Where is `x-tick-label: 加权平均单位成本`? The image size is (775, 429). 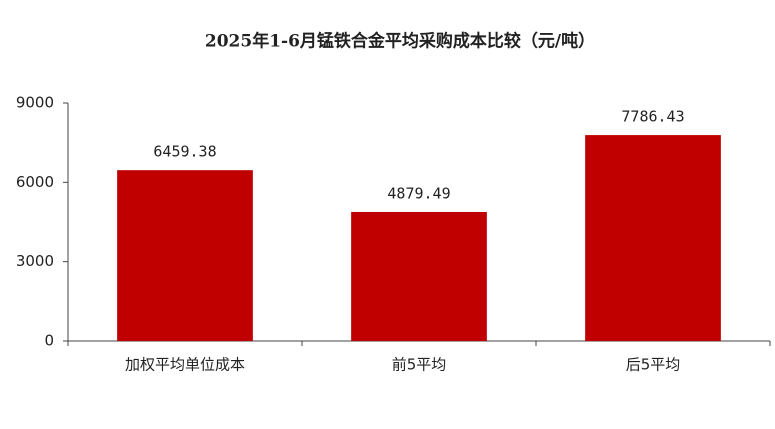
x-tick-label: 加权平均单位成本 is located at coordinates (185, 365).